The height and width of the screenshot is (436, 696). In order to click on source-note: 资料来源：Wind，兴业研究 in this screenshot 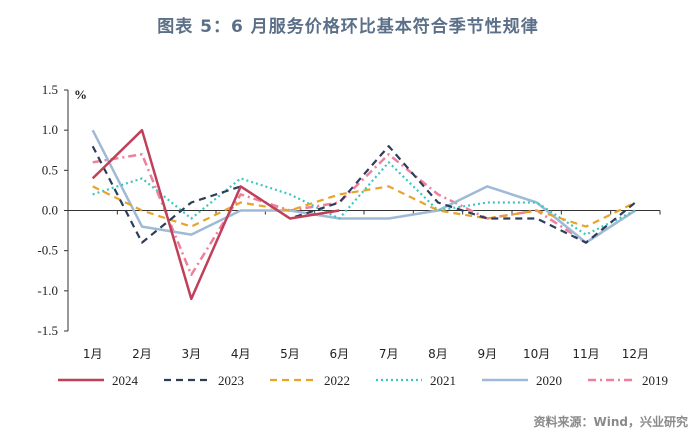, I will do `click(610, 422)`.